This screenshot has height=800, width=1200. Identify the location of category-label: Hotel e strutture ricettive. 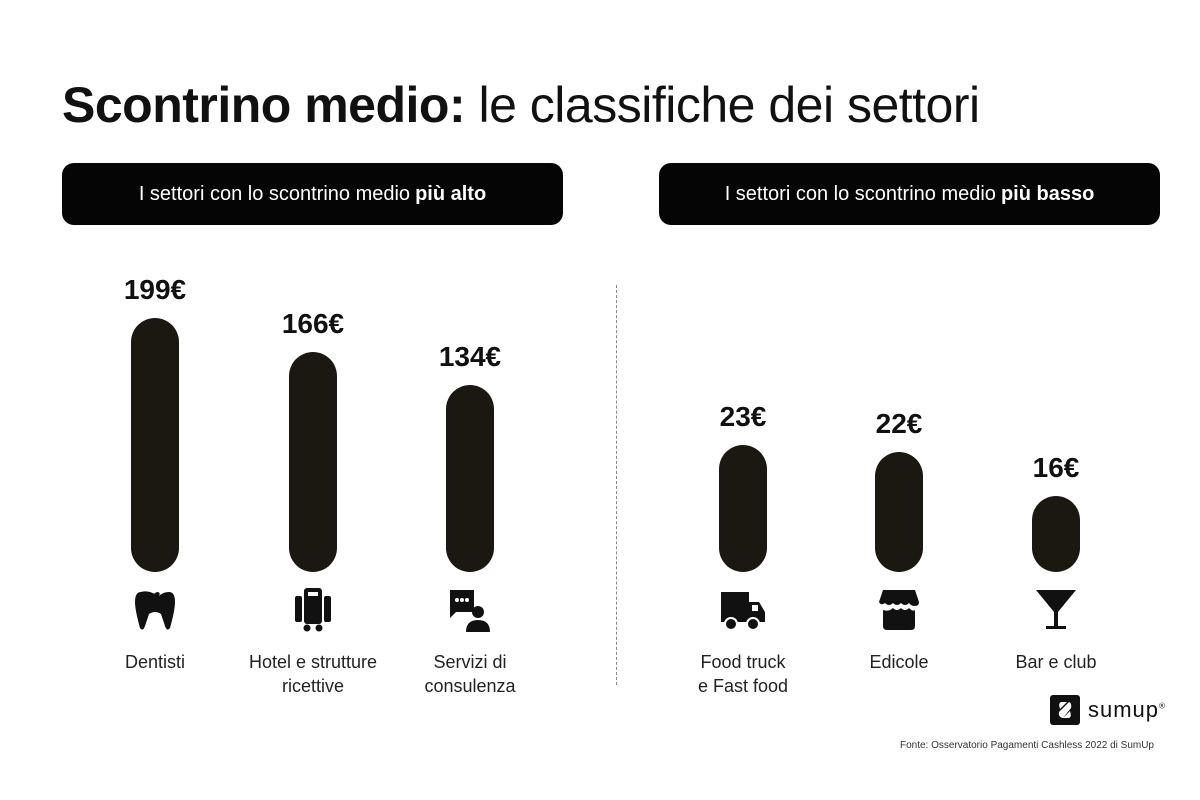
(313, 674).